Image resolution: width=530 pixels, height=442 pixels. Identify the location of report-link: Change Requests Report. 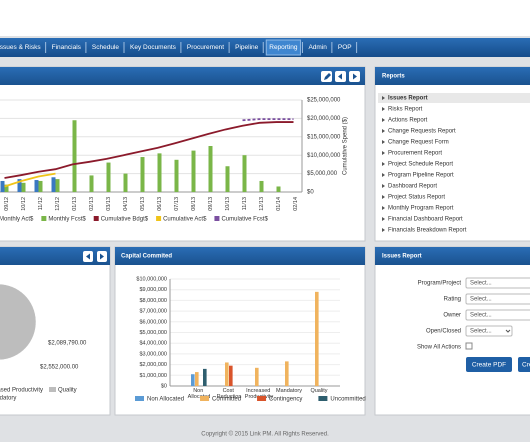
(422, 132).